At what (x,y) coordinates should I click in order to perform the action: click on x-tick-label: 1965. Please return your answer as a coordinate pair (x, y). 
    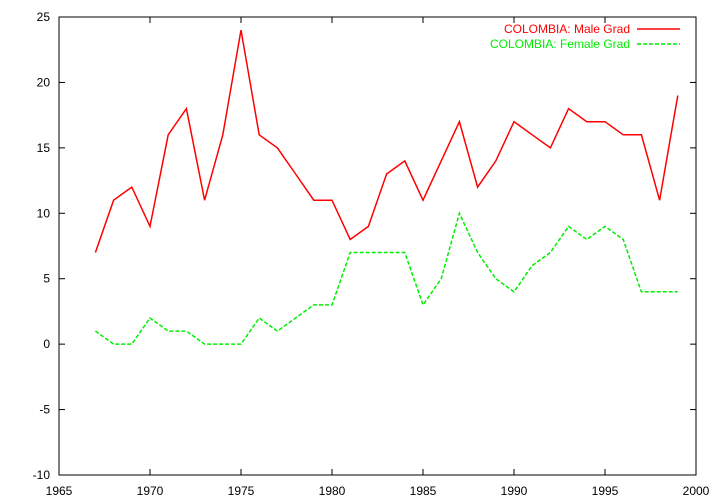
    Looking at the image, I should click on (59, 491).